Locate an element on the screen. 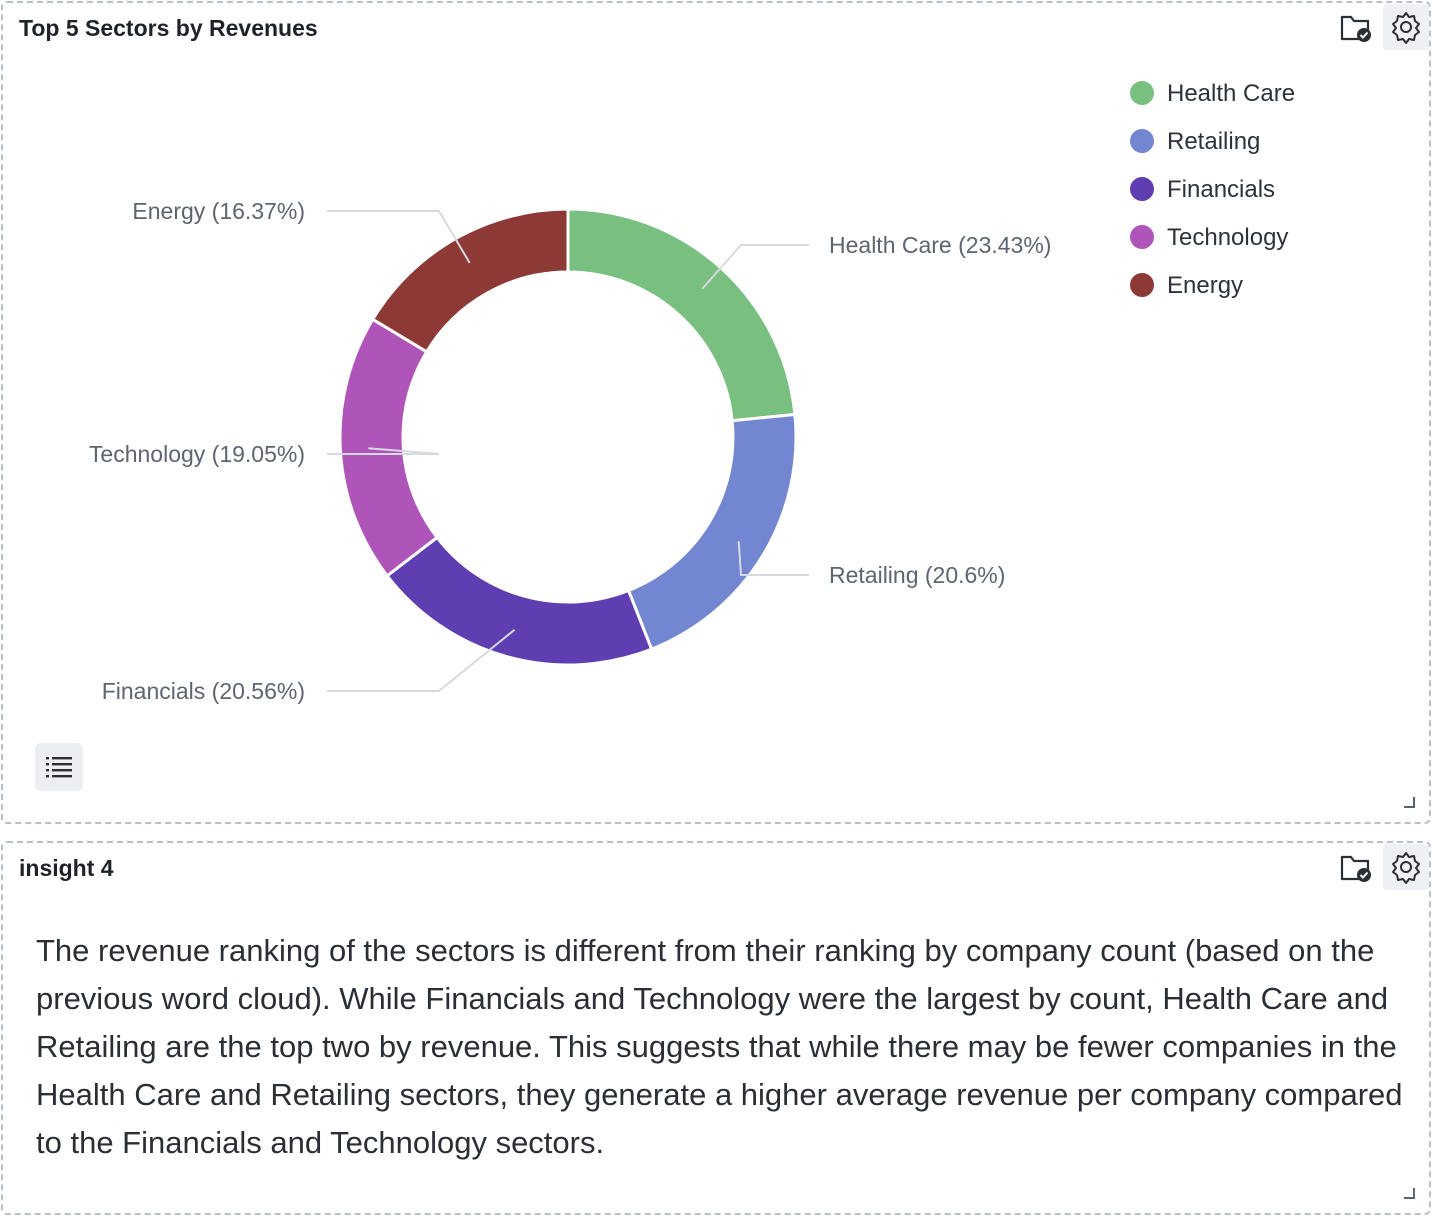 Image resolution: width=1436 pixels, height=1216 pixels. chart-panel-title: Top 5 Sectors by Revenues is located at coordinates (168, 28).